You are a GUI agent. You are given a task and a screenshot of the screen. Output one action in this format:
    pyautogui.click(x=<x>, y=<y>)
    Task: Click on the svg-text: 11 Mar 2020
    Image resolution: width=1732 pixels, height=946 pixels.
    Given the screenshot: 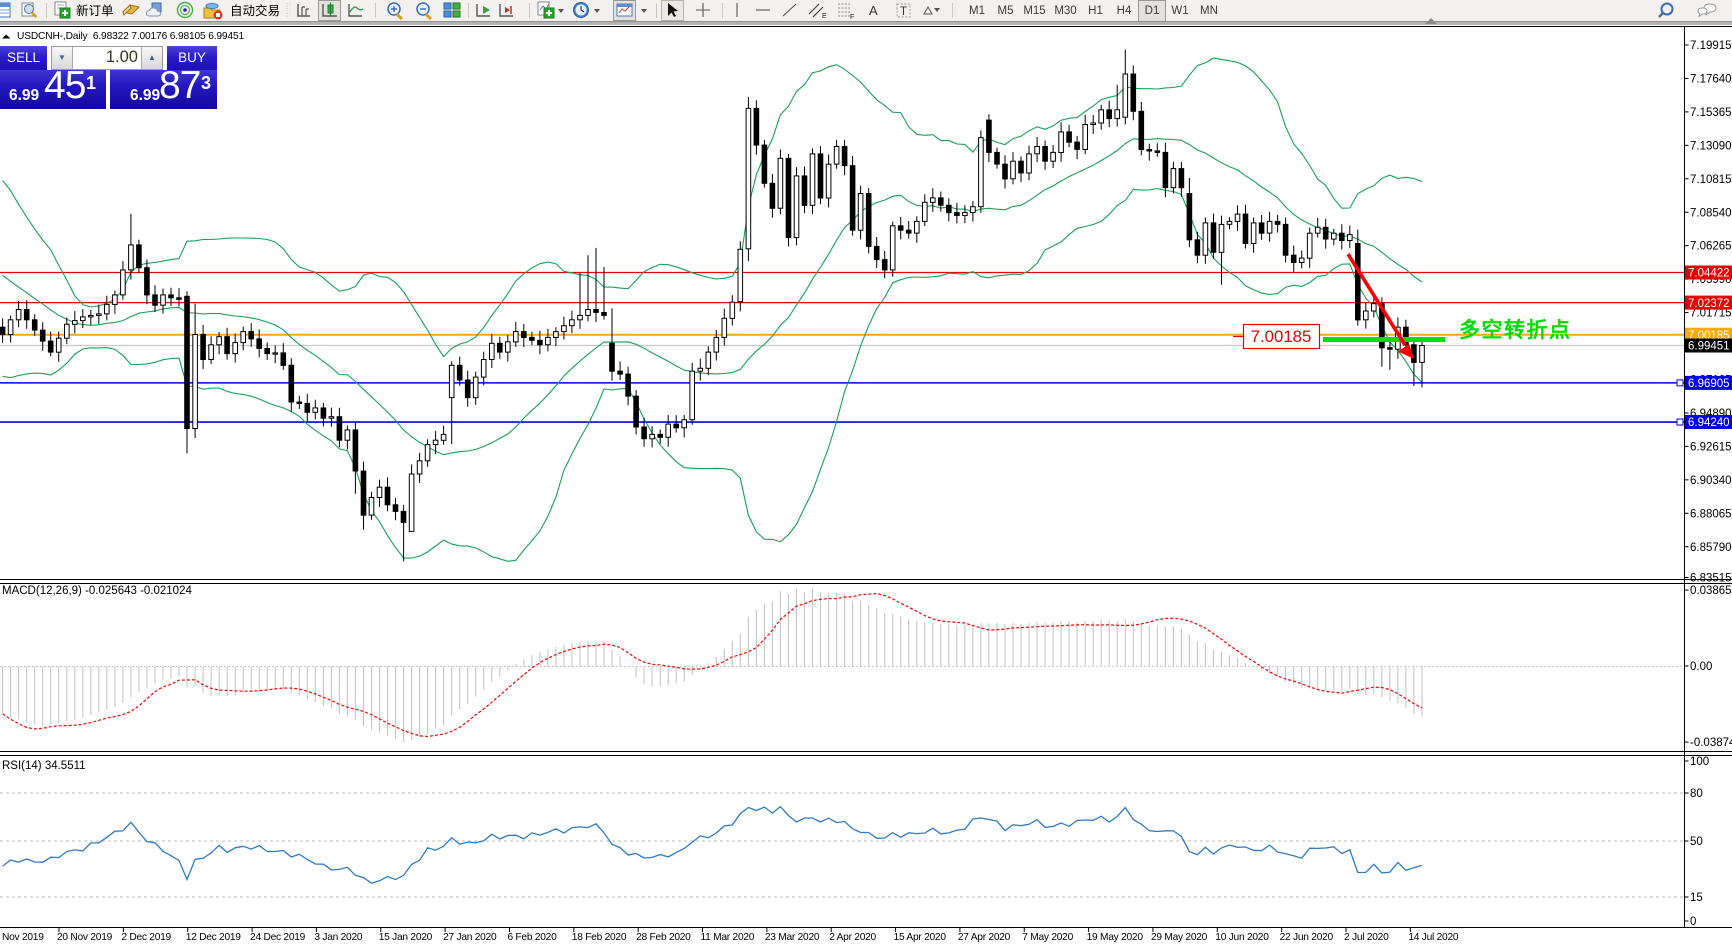 What is the action you would take?
    pyautogui.click(x=728, y=937)
    